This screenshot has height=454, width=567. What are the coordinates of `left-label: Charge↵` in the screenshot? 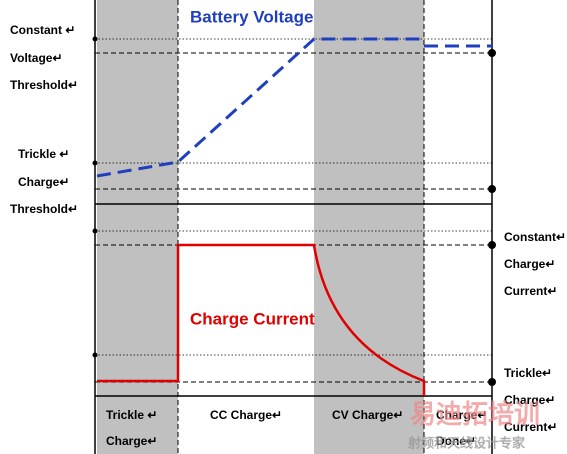 It's located at (43, 182).